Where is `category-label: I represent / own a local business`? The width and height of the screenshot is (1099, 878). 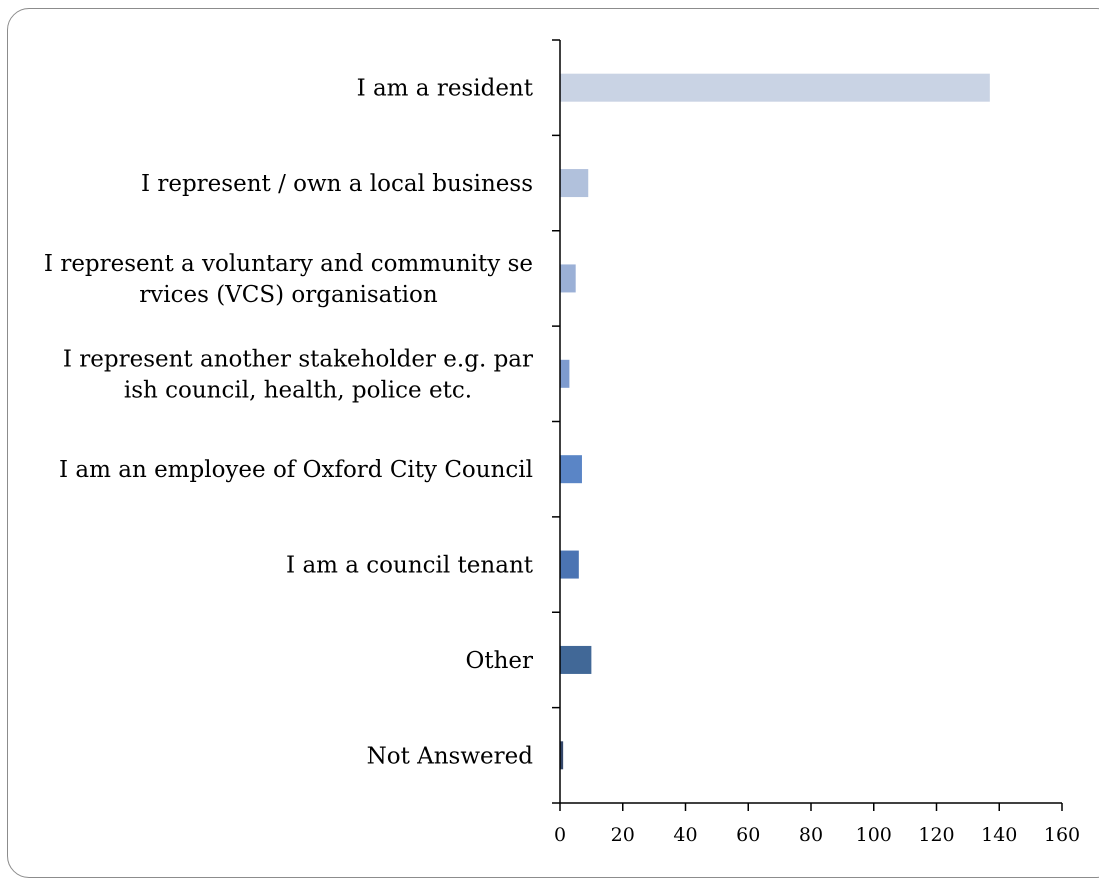
category-label: I represent / own a local business is located at coordinates (337, 184).